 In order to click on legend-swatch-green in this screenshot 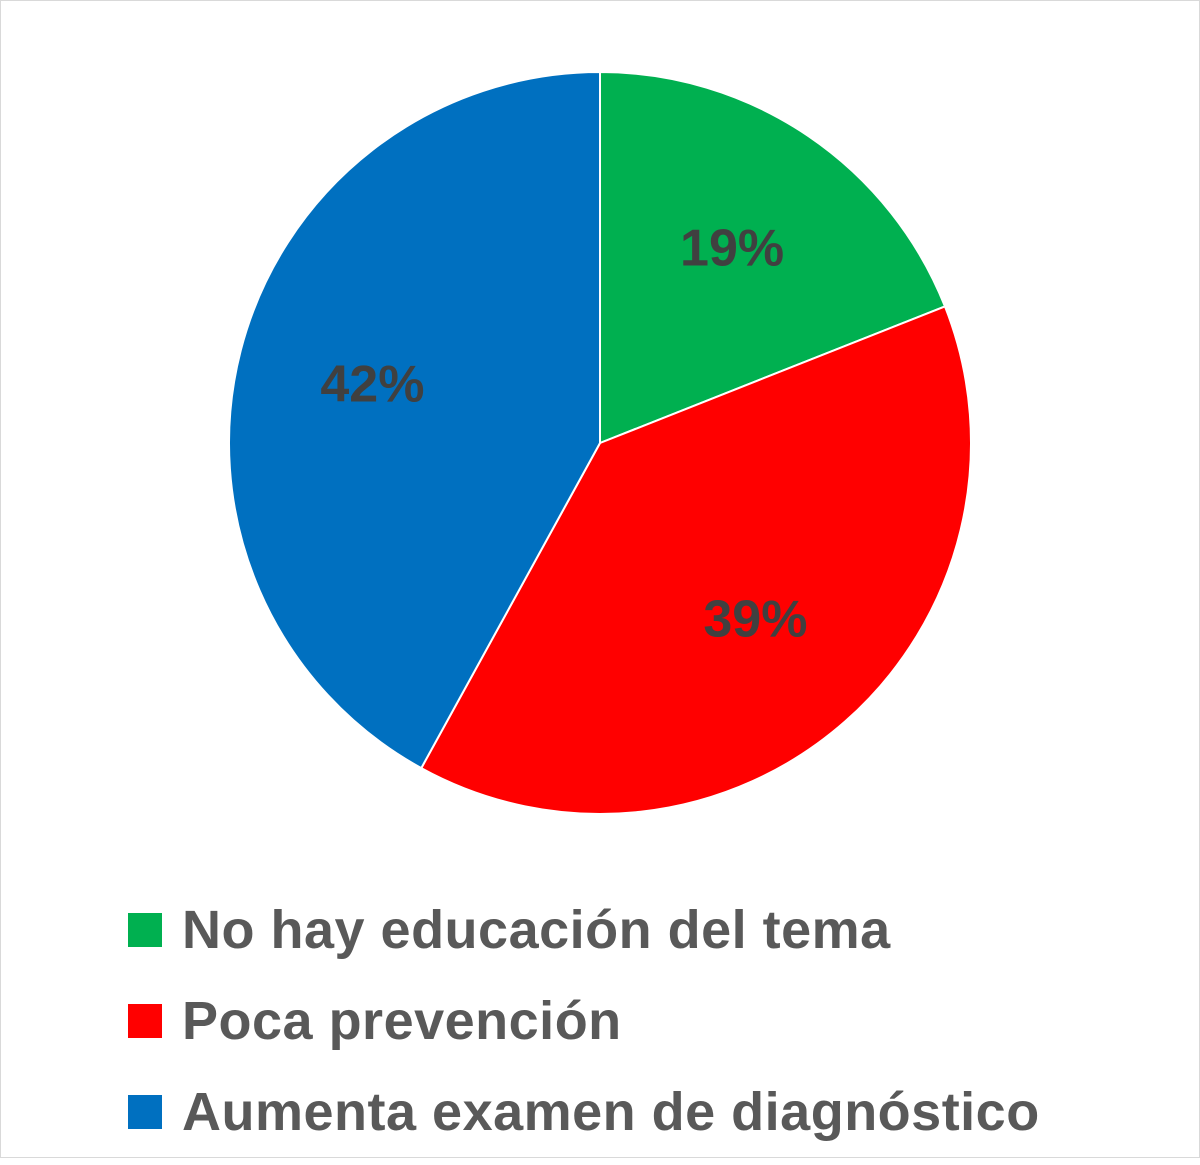, I will do `click(145, 930)`.